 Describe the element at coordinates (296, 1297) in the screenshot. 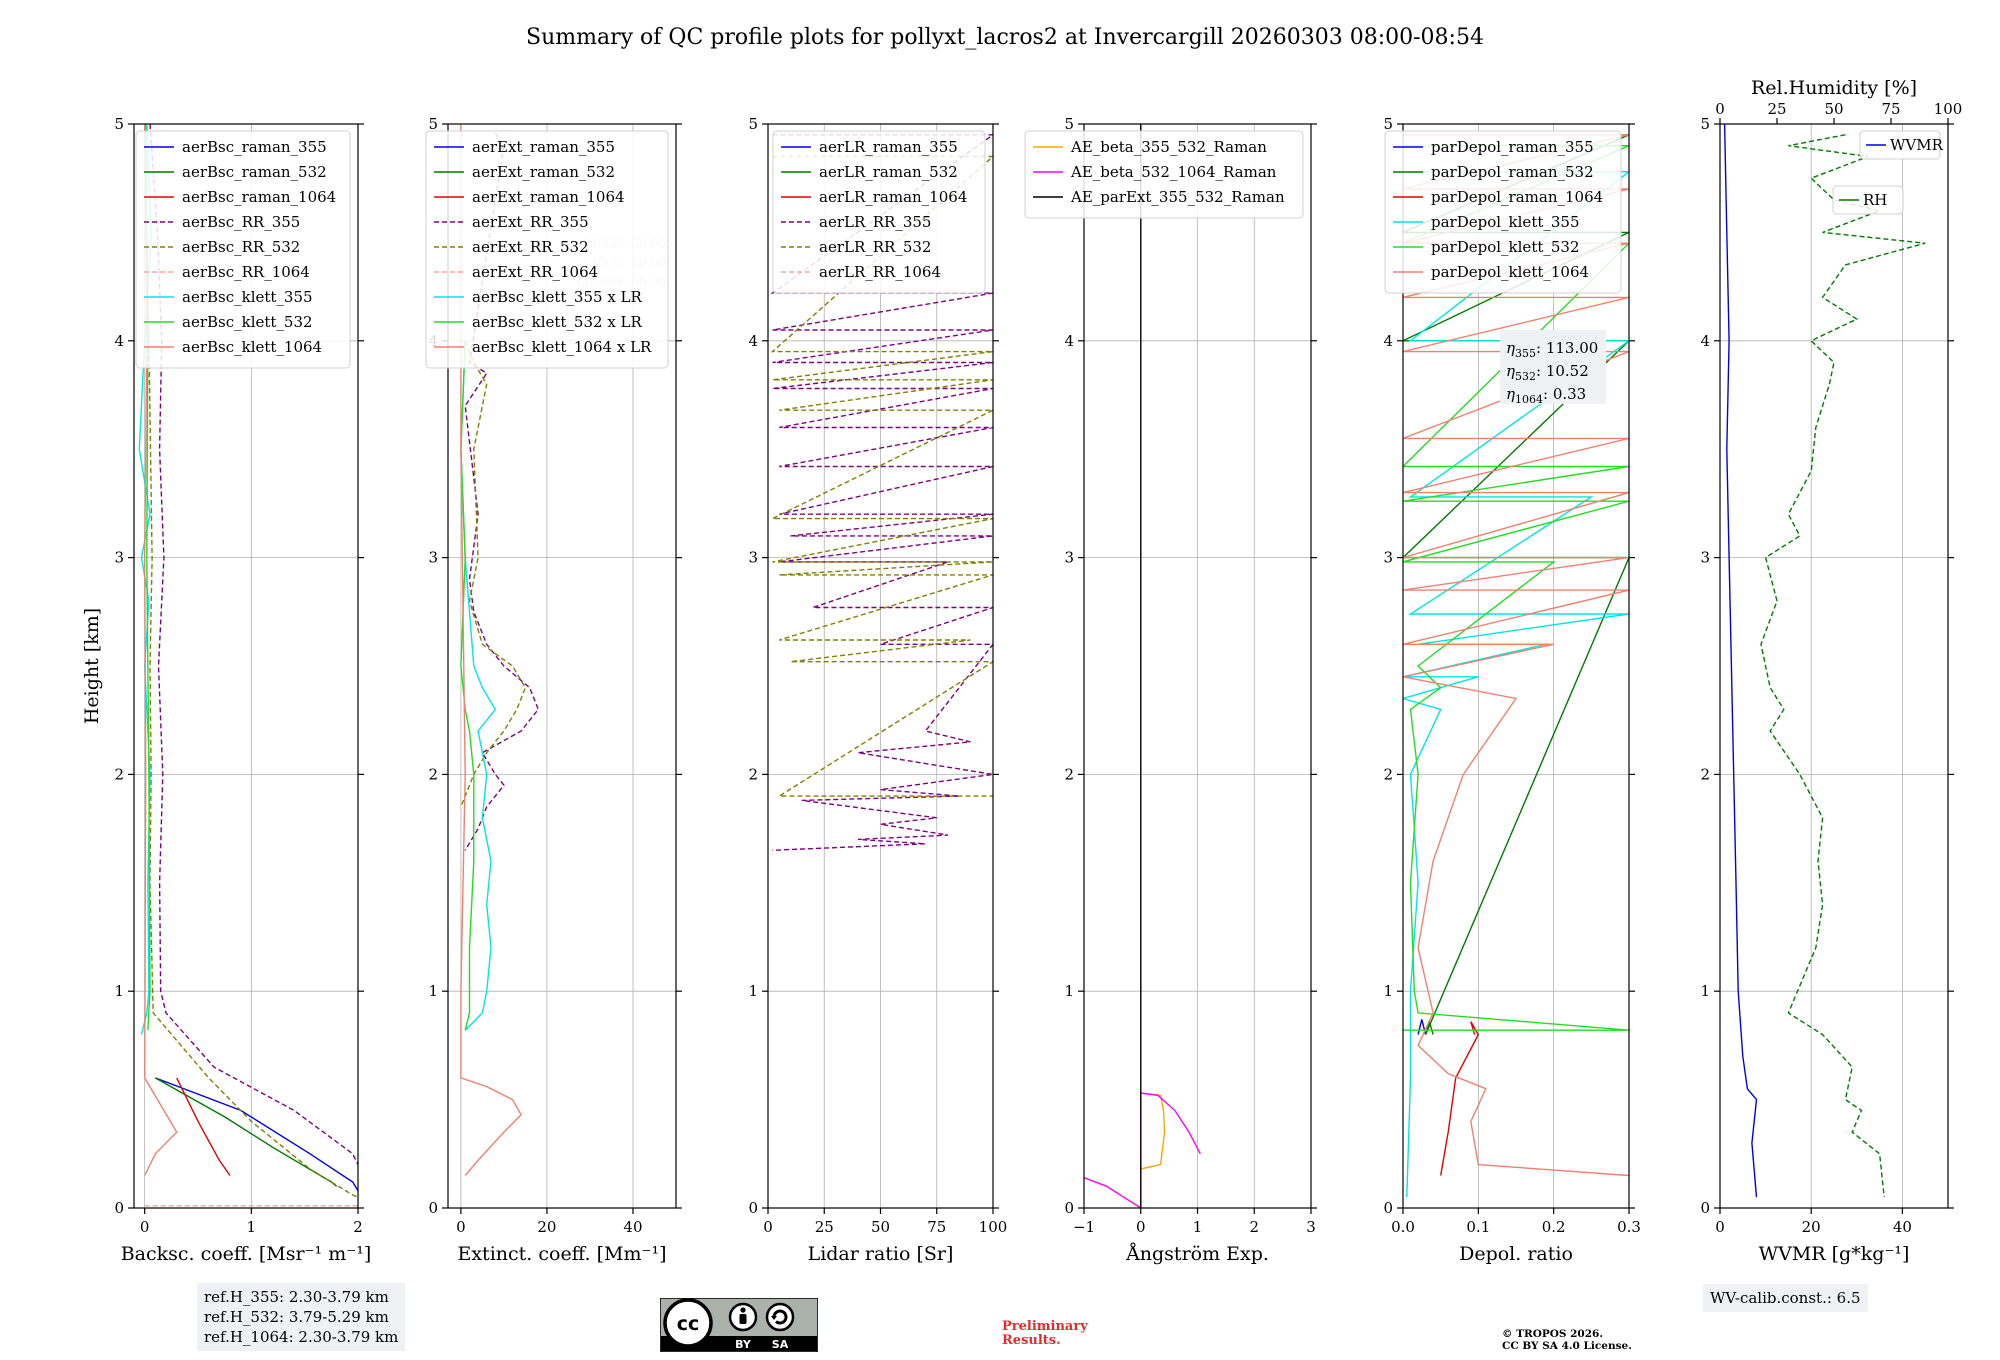

I see `ref-height-355: ref.H_355: 2.30-3.79 km` at that location.